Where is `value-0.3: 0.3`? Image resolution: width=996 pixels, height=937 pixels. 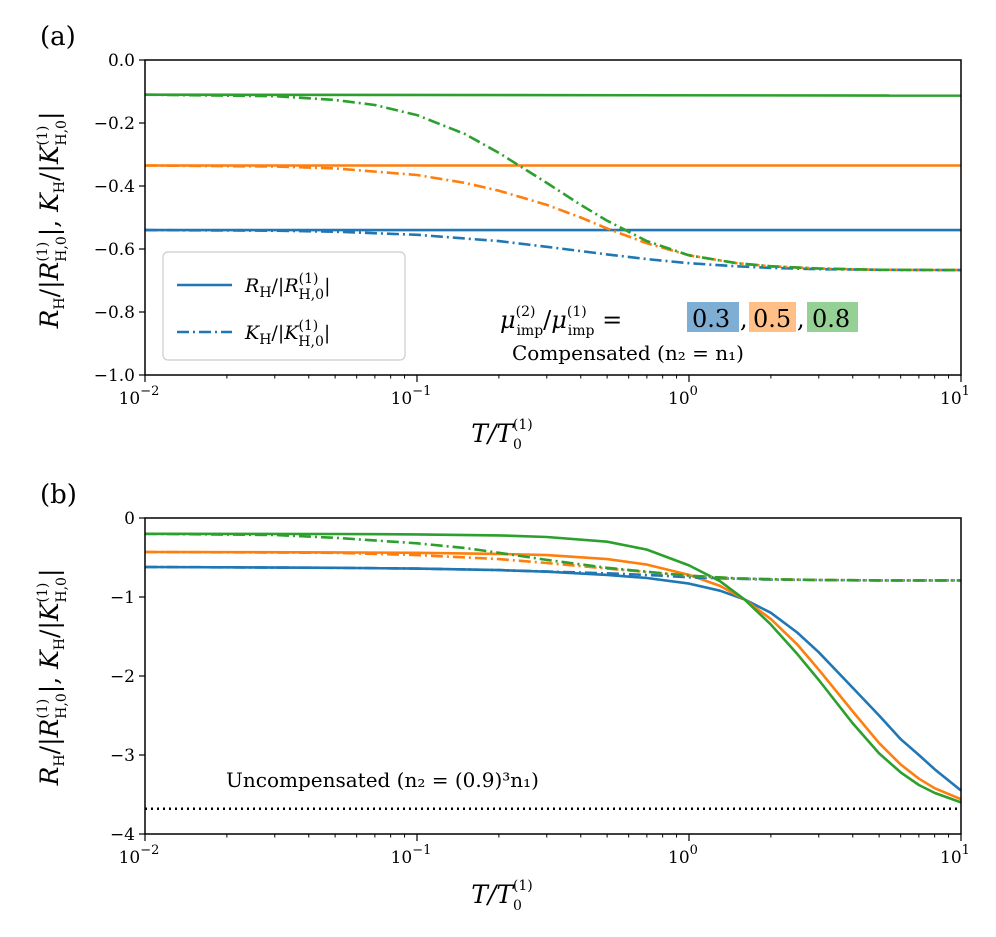 value-0.3: 0.3 is located at coordinates (711, 319).